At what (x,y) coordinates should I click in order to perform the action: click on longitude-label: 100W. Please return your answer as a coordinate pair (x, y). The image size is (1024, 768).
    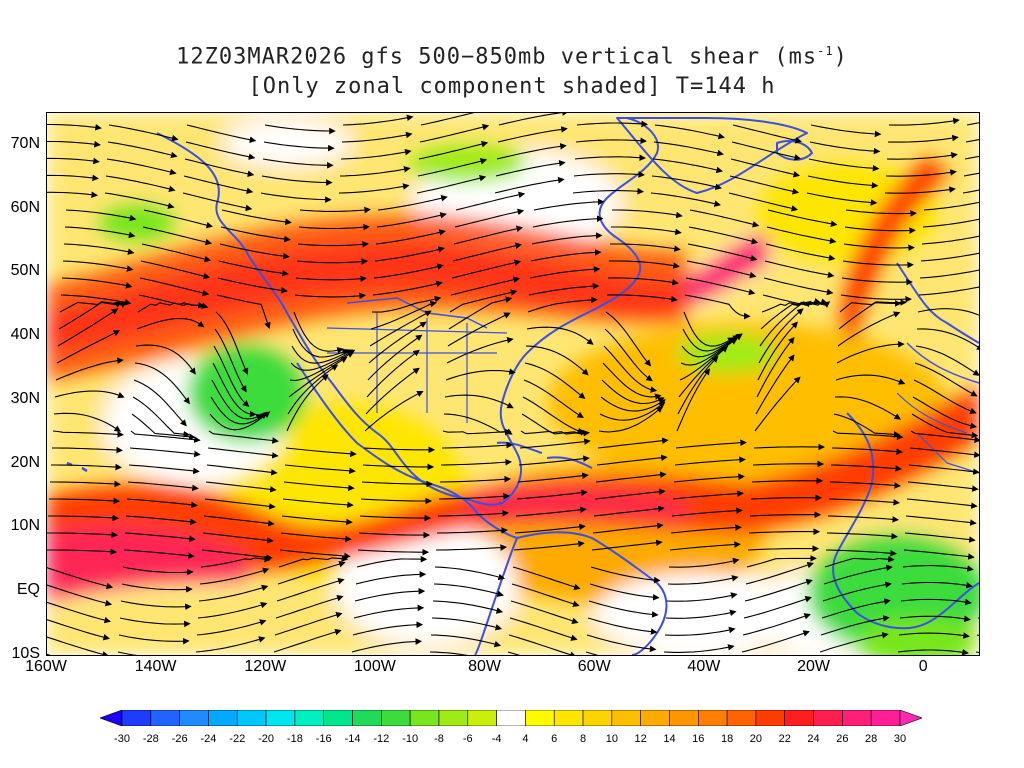
    Looking at the image, I should click on (375, 666).